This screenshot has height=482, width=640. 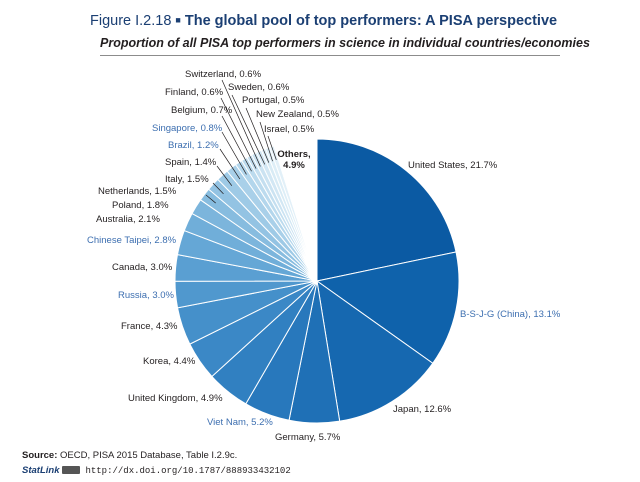 What do you see at coordinates (293, 160) in the screenshot?
I see `pie-label: Others, 4.9%` at bounding box center [293, 160].